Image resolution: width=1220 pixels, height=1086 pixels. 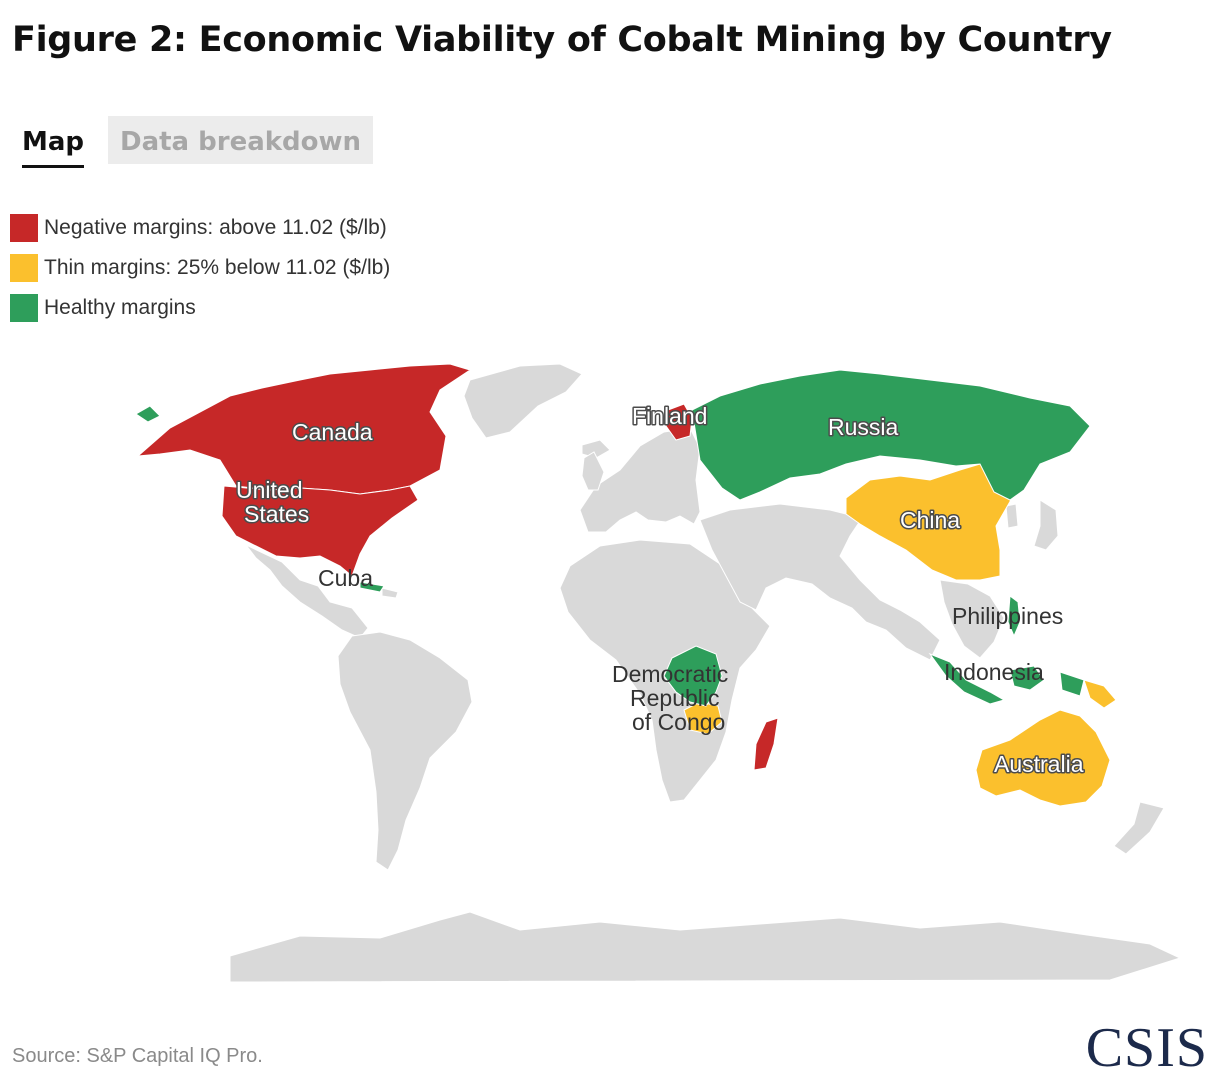 I want to click on label-china: China, so click(x=930, y=520).